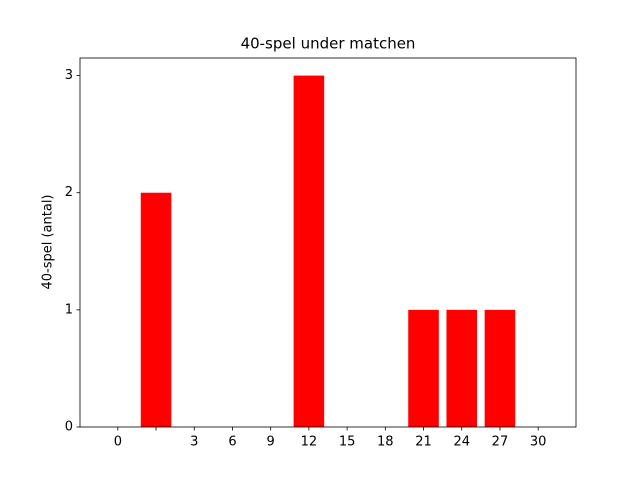 This screenshot has height=480, width=640. I want to click on x-tick-label: 0, so click(118, 442).